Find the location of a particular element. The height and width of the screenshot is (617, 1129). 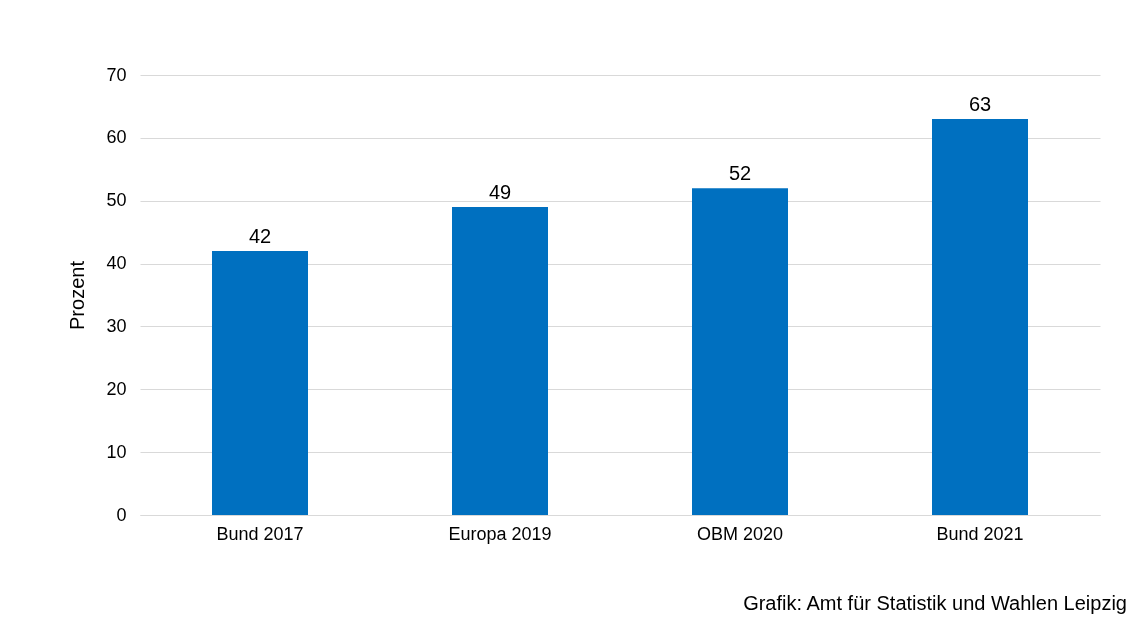

y-tick-label: 30 is located at coordinates (116, 325).